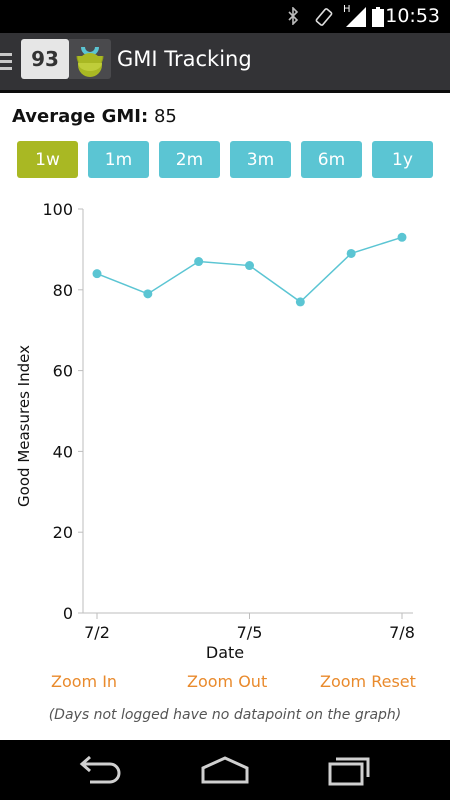 This screenshot has height=800, width=450. I want to click on range-button-3m: 3m, so click(260, 159).